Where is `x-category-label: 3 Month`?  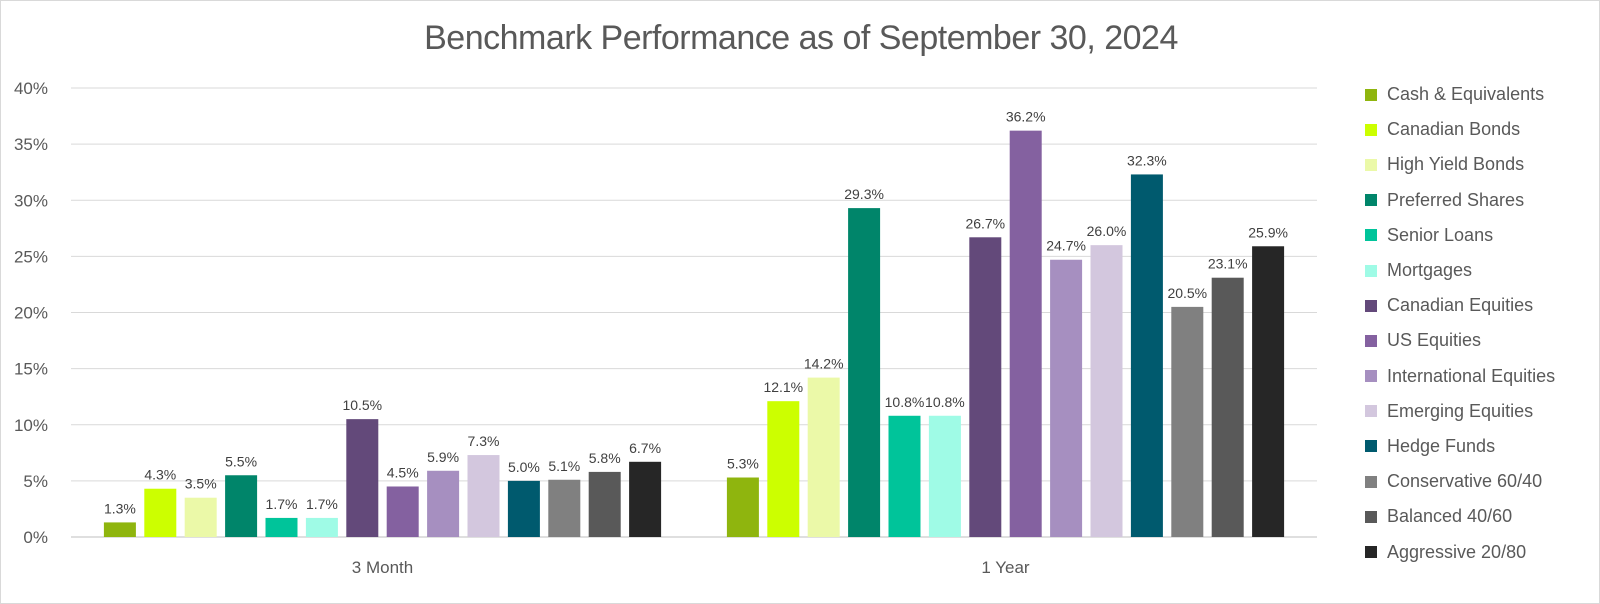
x-category-label: 3 Month is located at coordinates (382, 567).